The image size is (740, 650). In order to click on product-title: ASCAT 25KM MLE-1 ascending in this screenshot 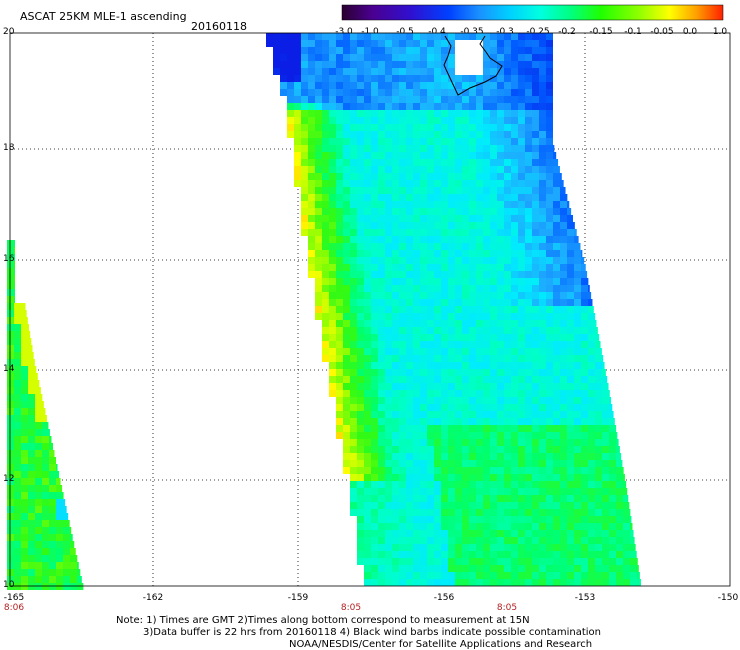, I will do `click(103, 16)`.